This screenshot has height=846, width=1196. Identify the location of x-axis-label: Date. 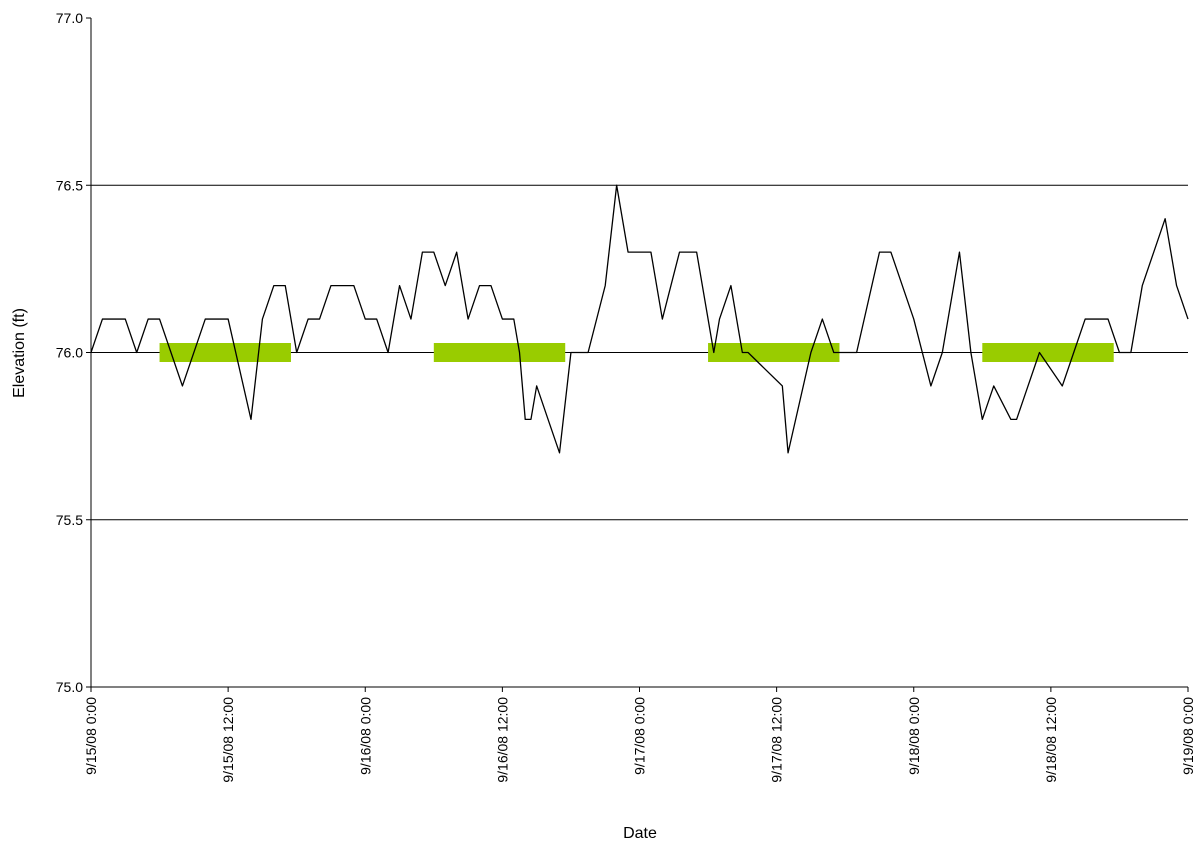
(640, 833).